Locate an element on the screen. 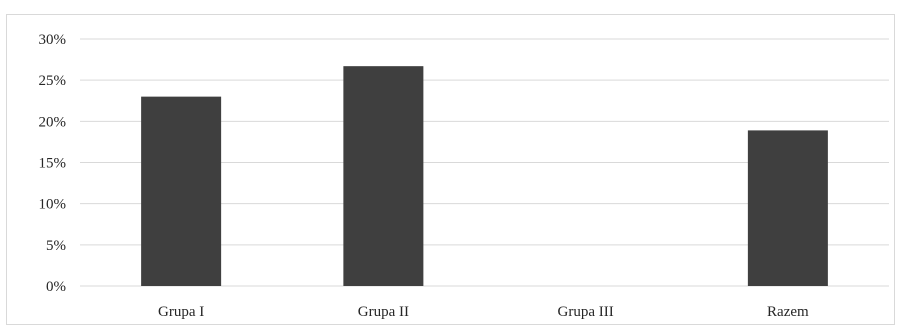 This screenshot has width=901, height=327. y-tick-label: 10% is located at coordinates (53, 205).